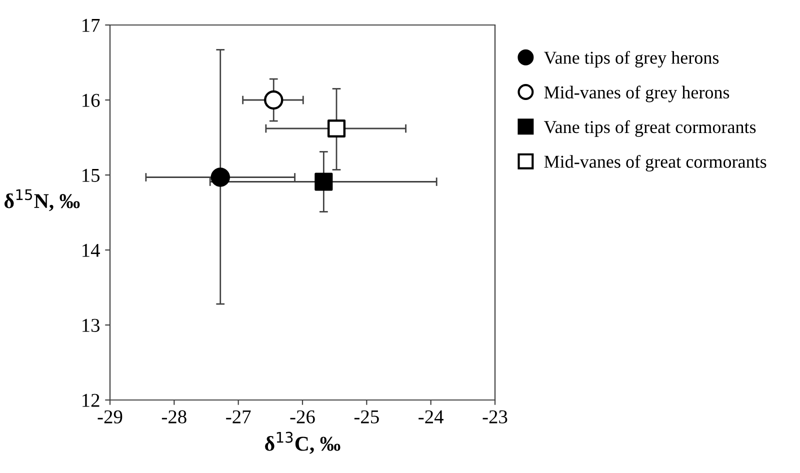 The image size is (800, 473). I want to click on legend-label: Vane tips of grey herons, so click(631, 59).